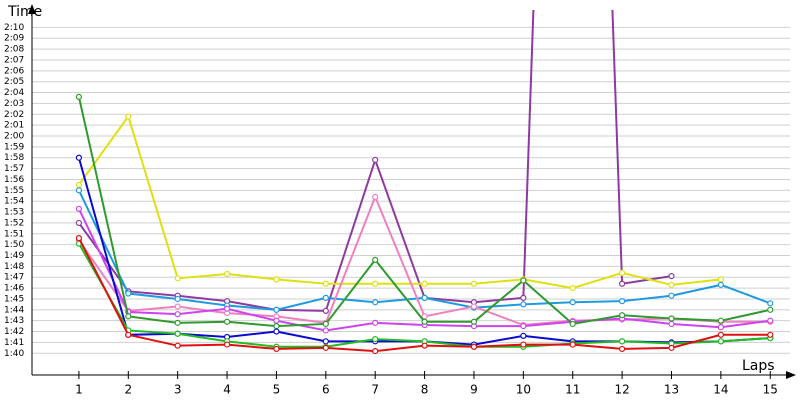 This screenshot has width=800, height=400. I want to click on y-tick-label: 1:46, so click(14, 289).